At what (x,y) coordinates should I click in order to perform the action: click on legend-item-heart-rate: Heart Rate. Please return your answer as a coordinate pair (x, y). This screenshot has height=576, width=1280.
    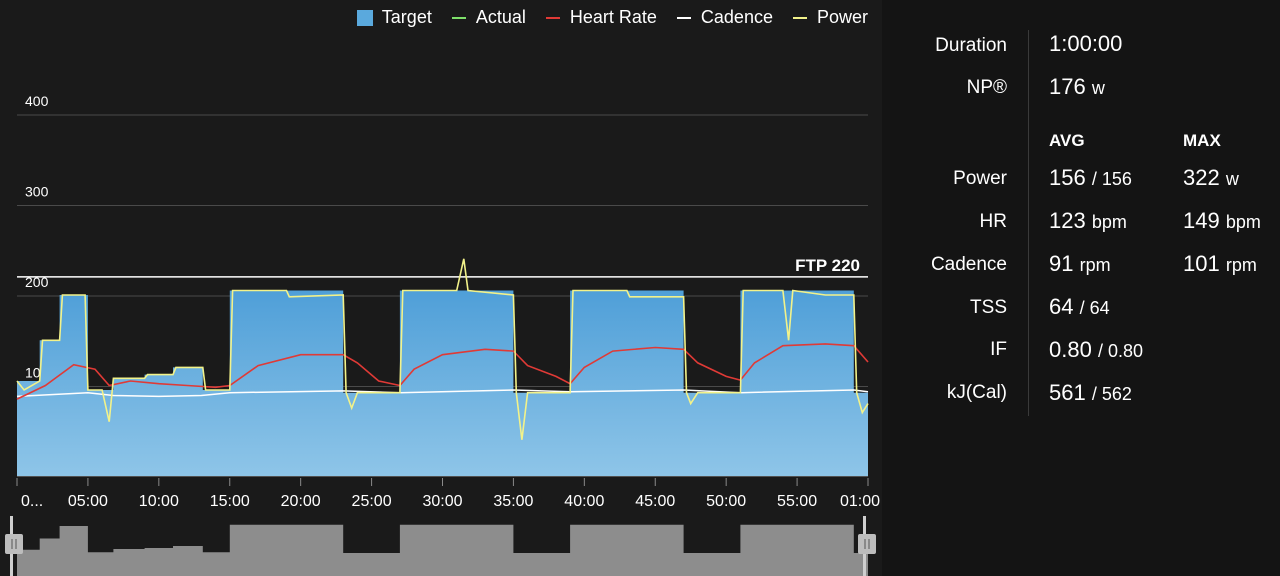
    Looking at the image, I should click on (601, 17).